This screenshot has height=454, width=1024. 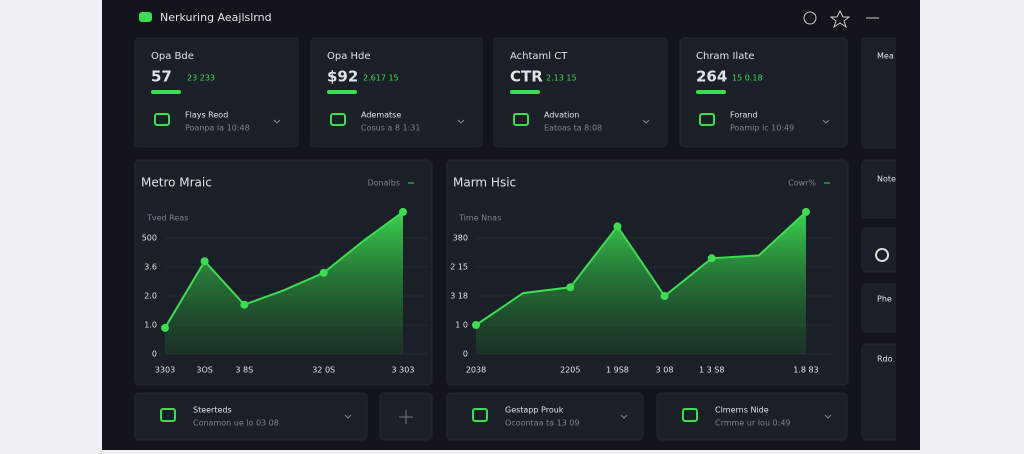 I want to click on y-tick-label: 500, so click(x=149, y=238).